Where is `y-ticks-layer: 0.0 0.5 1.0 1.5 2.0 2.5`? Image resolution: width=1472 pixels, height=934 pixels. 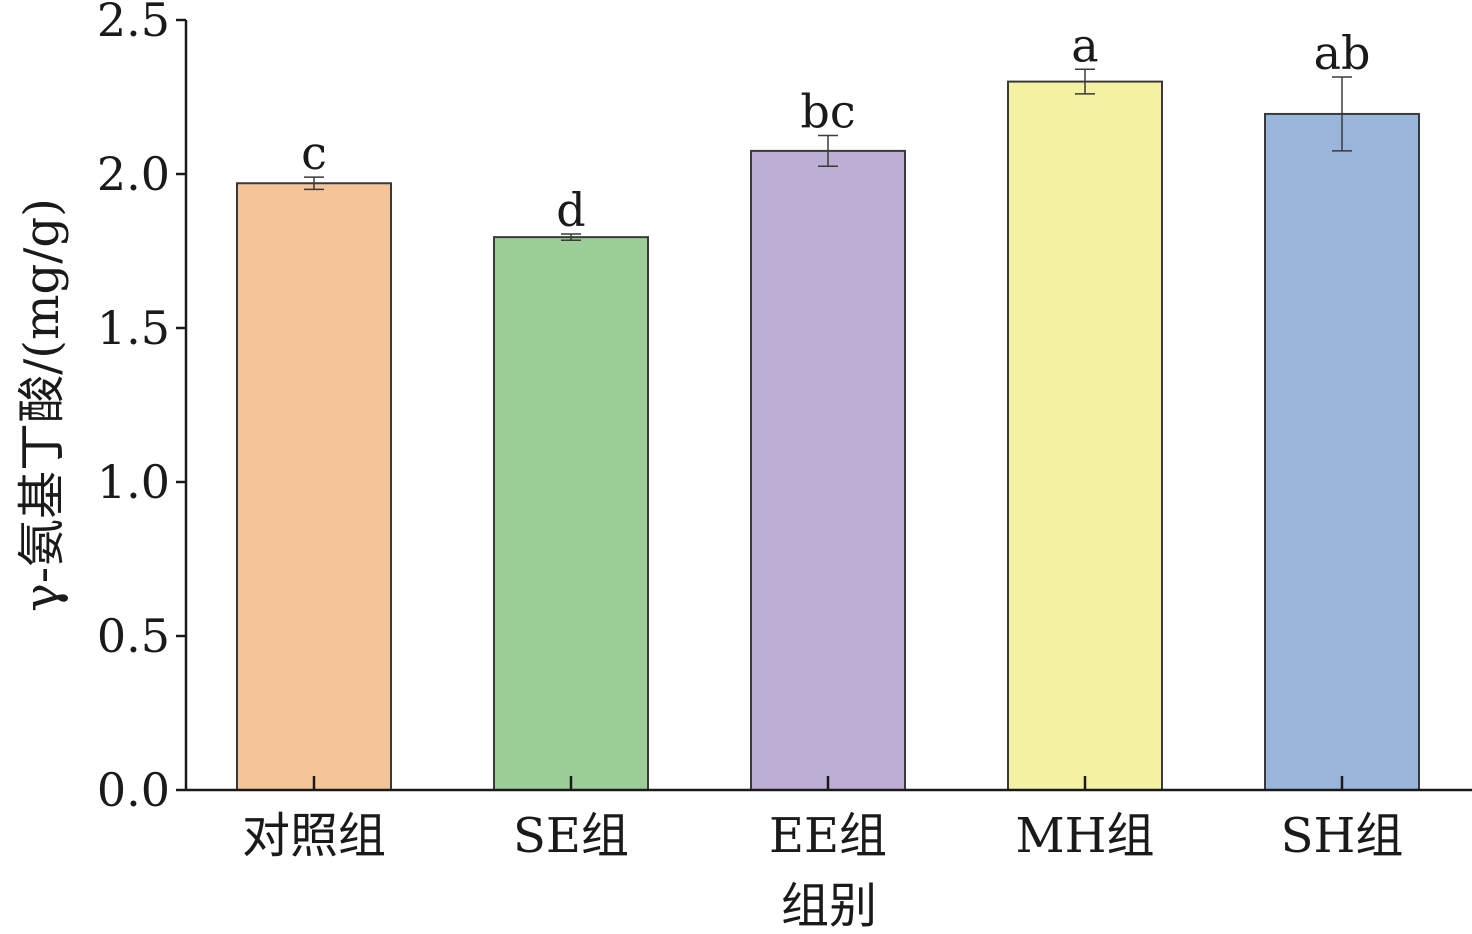 y-ticks-layer: 0.0 0.5 1.0 1.5 2.0 2.5 is located at coordinates (141, 408).